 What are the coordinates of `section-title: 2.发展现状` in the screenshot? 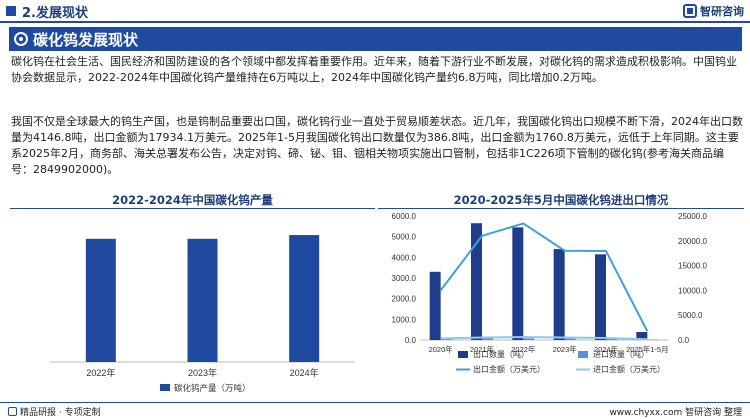 It's located at (55, 13).